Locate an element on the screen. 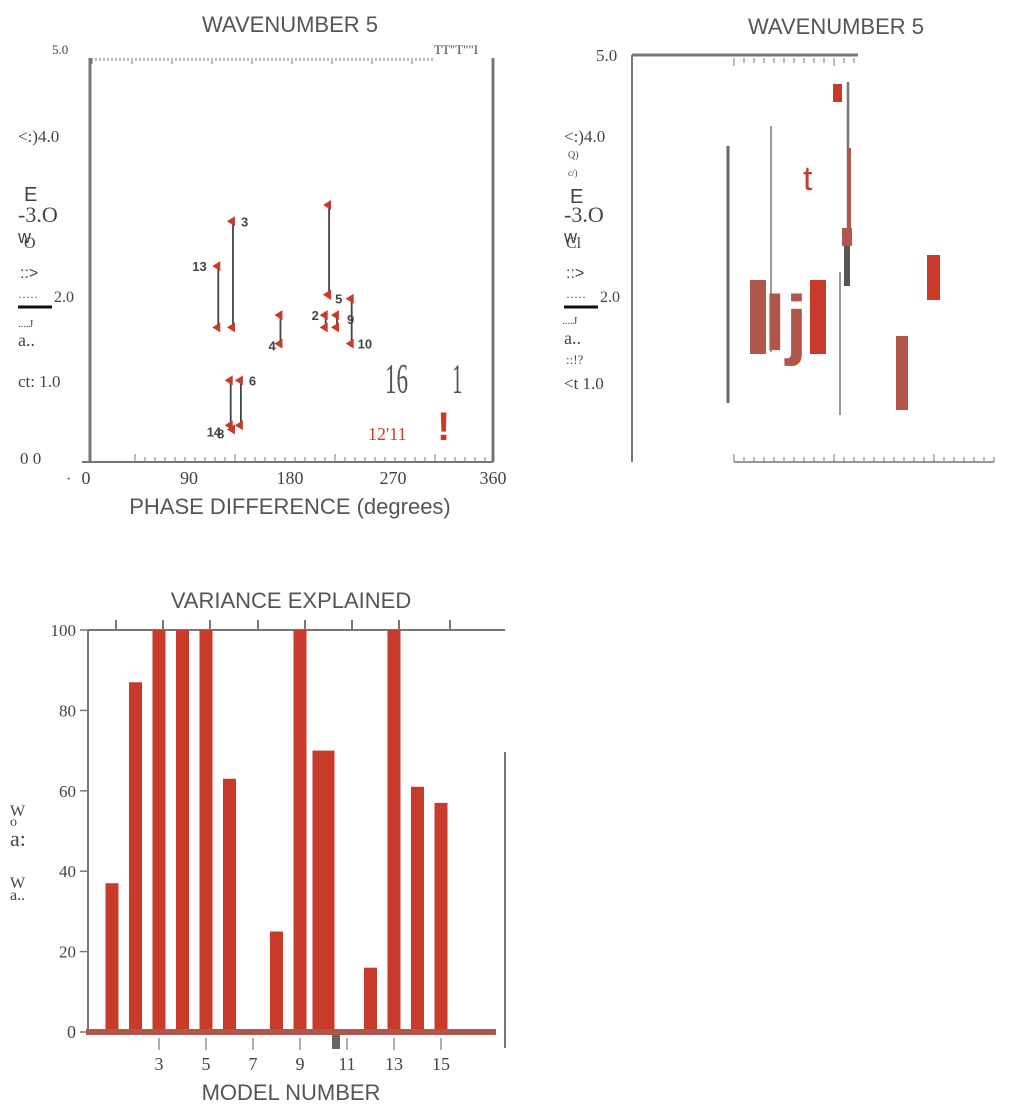 This screenshot has height=1104, width=1032. phase-y-frag-j: ....J is located at coordinates (26, 324).